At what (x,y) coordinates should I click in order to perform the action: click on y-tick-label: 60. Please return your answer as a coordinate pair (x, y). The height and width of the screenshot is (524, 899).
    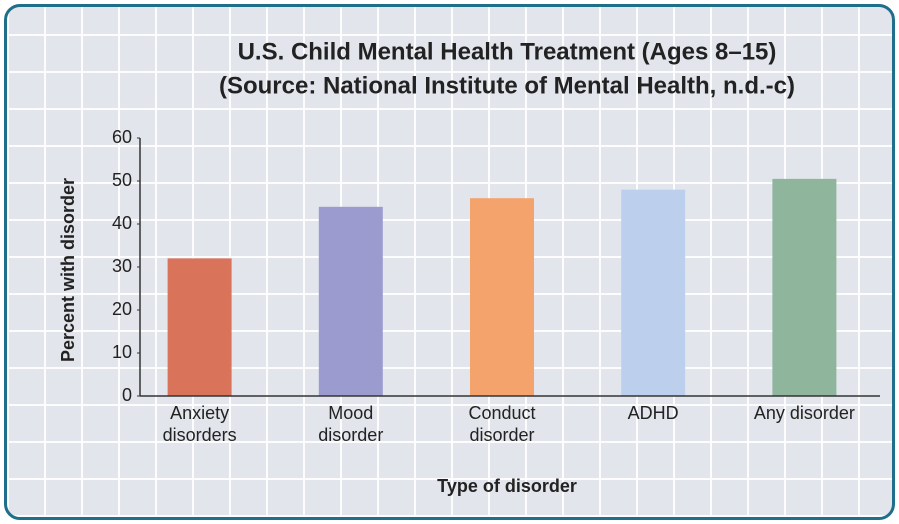
    Looking at the image, I should click on (122, 137).